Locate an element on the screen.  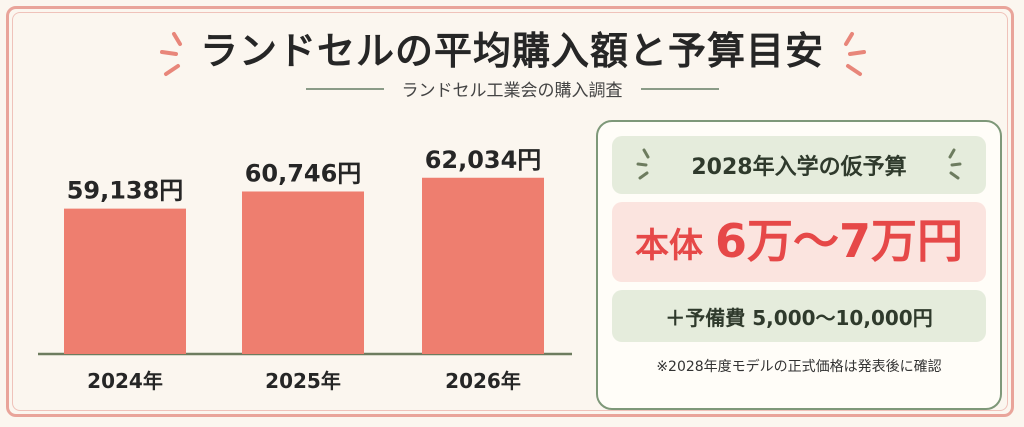
category-label-1: 2025年 is located at coordinates (303, 381).